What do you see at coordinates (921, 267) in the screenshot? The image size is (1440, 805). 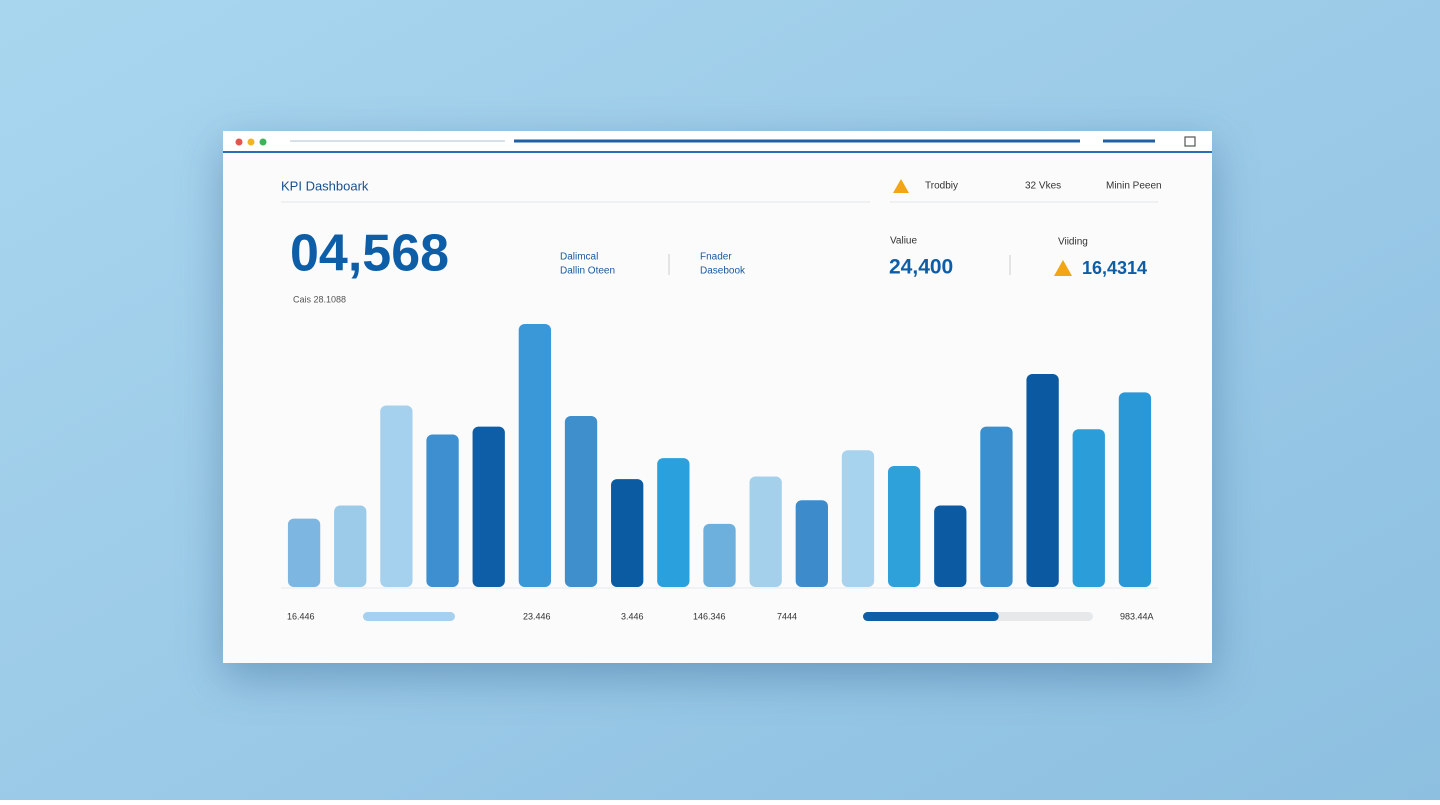 I see `kpi-value: 24,400` at bounding box center [921, 267].